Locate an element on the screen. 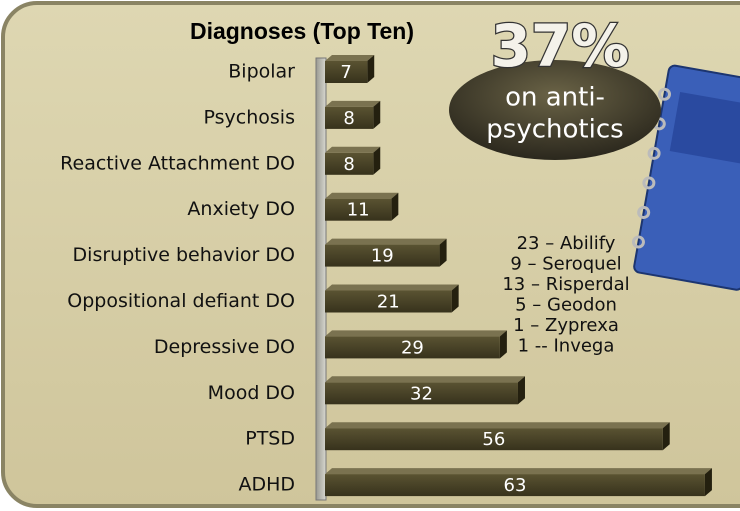 Image resolution: width=740 pixels, height=511 pixels. y-tick-label: ADHD is located at coordinates (266, 485).